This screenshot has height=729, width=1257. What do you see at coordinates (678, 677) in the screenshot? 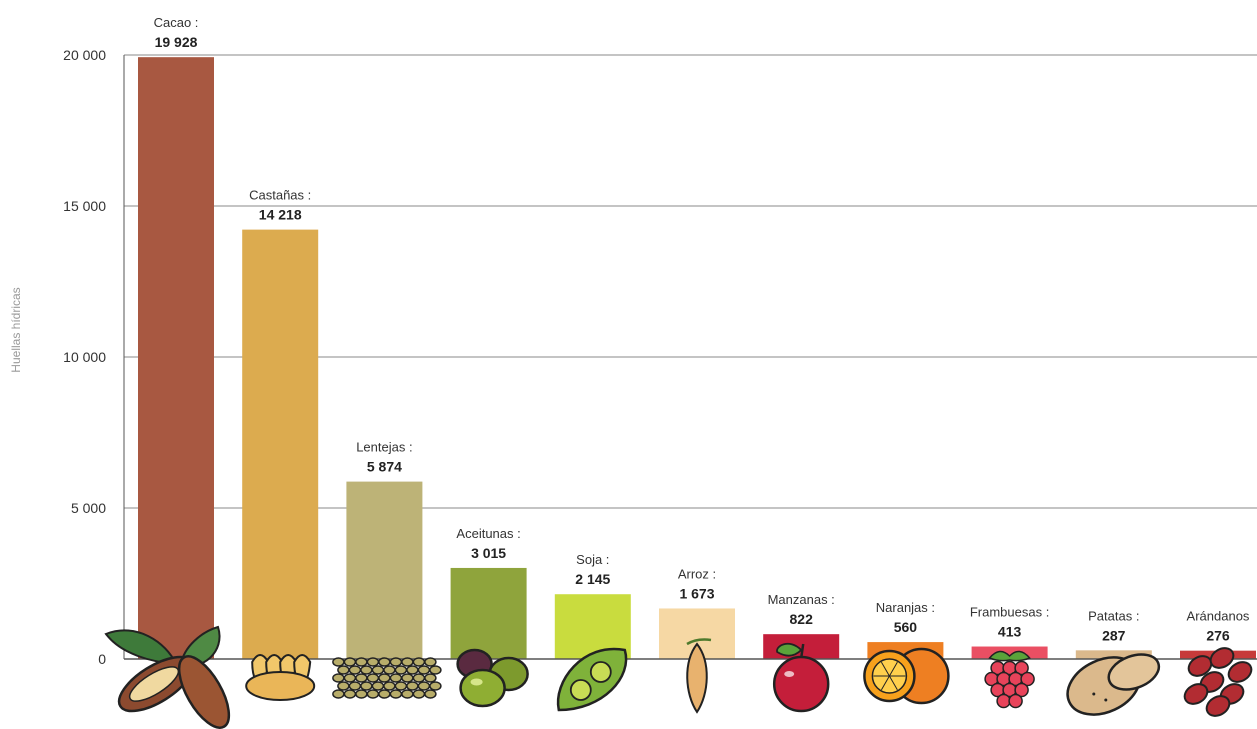
I see `food-icons` at bounding box center [678, 677].